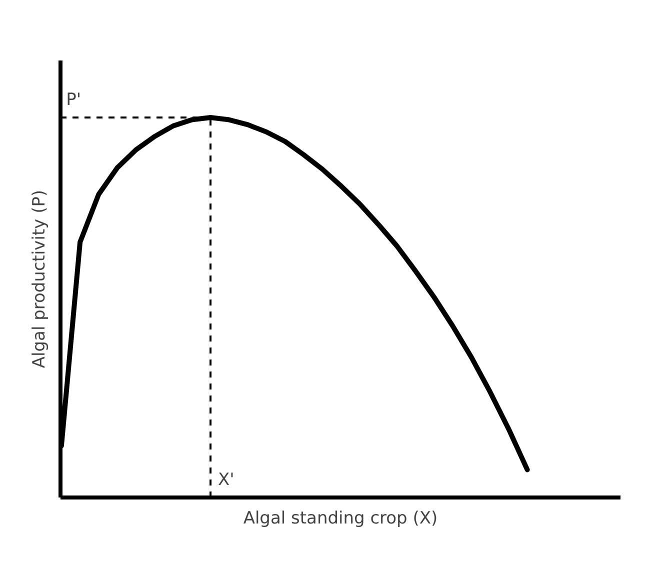 This screenshot has width=670, height=577. I want to click on ref-line-label: P', so click(74, 100).